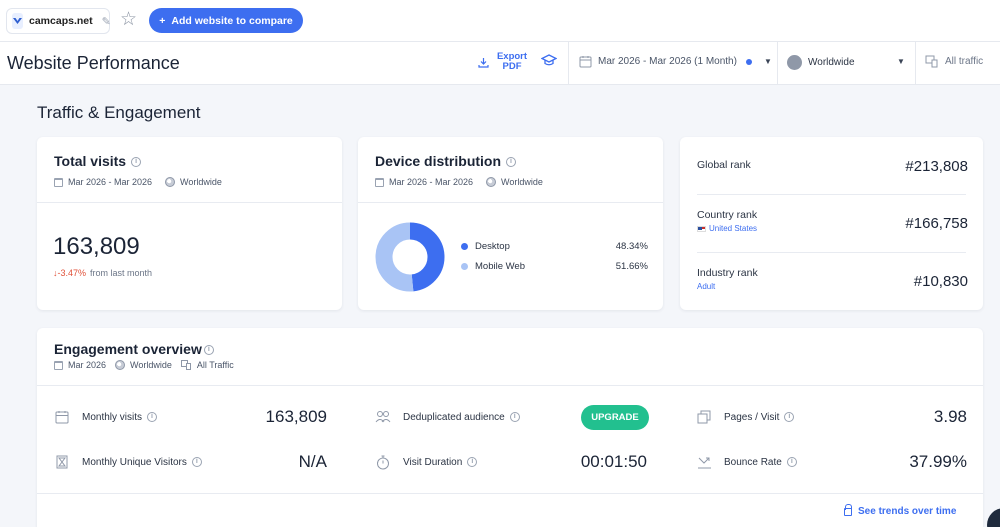 This screenshot has height=527, width=1000. Describe the element at coordinates (128, 462) in the screenshot. I see `unique-visitors-metric: Monthly Unique Visitors i` at that location.